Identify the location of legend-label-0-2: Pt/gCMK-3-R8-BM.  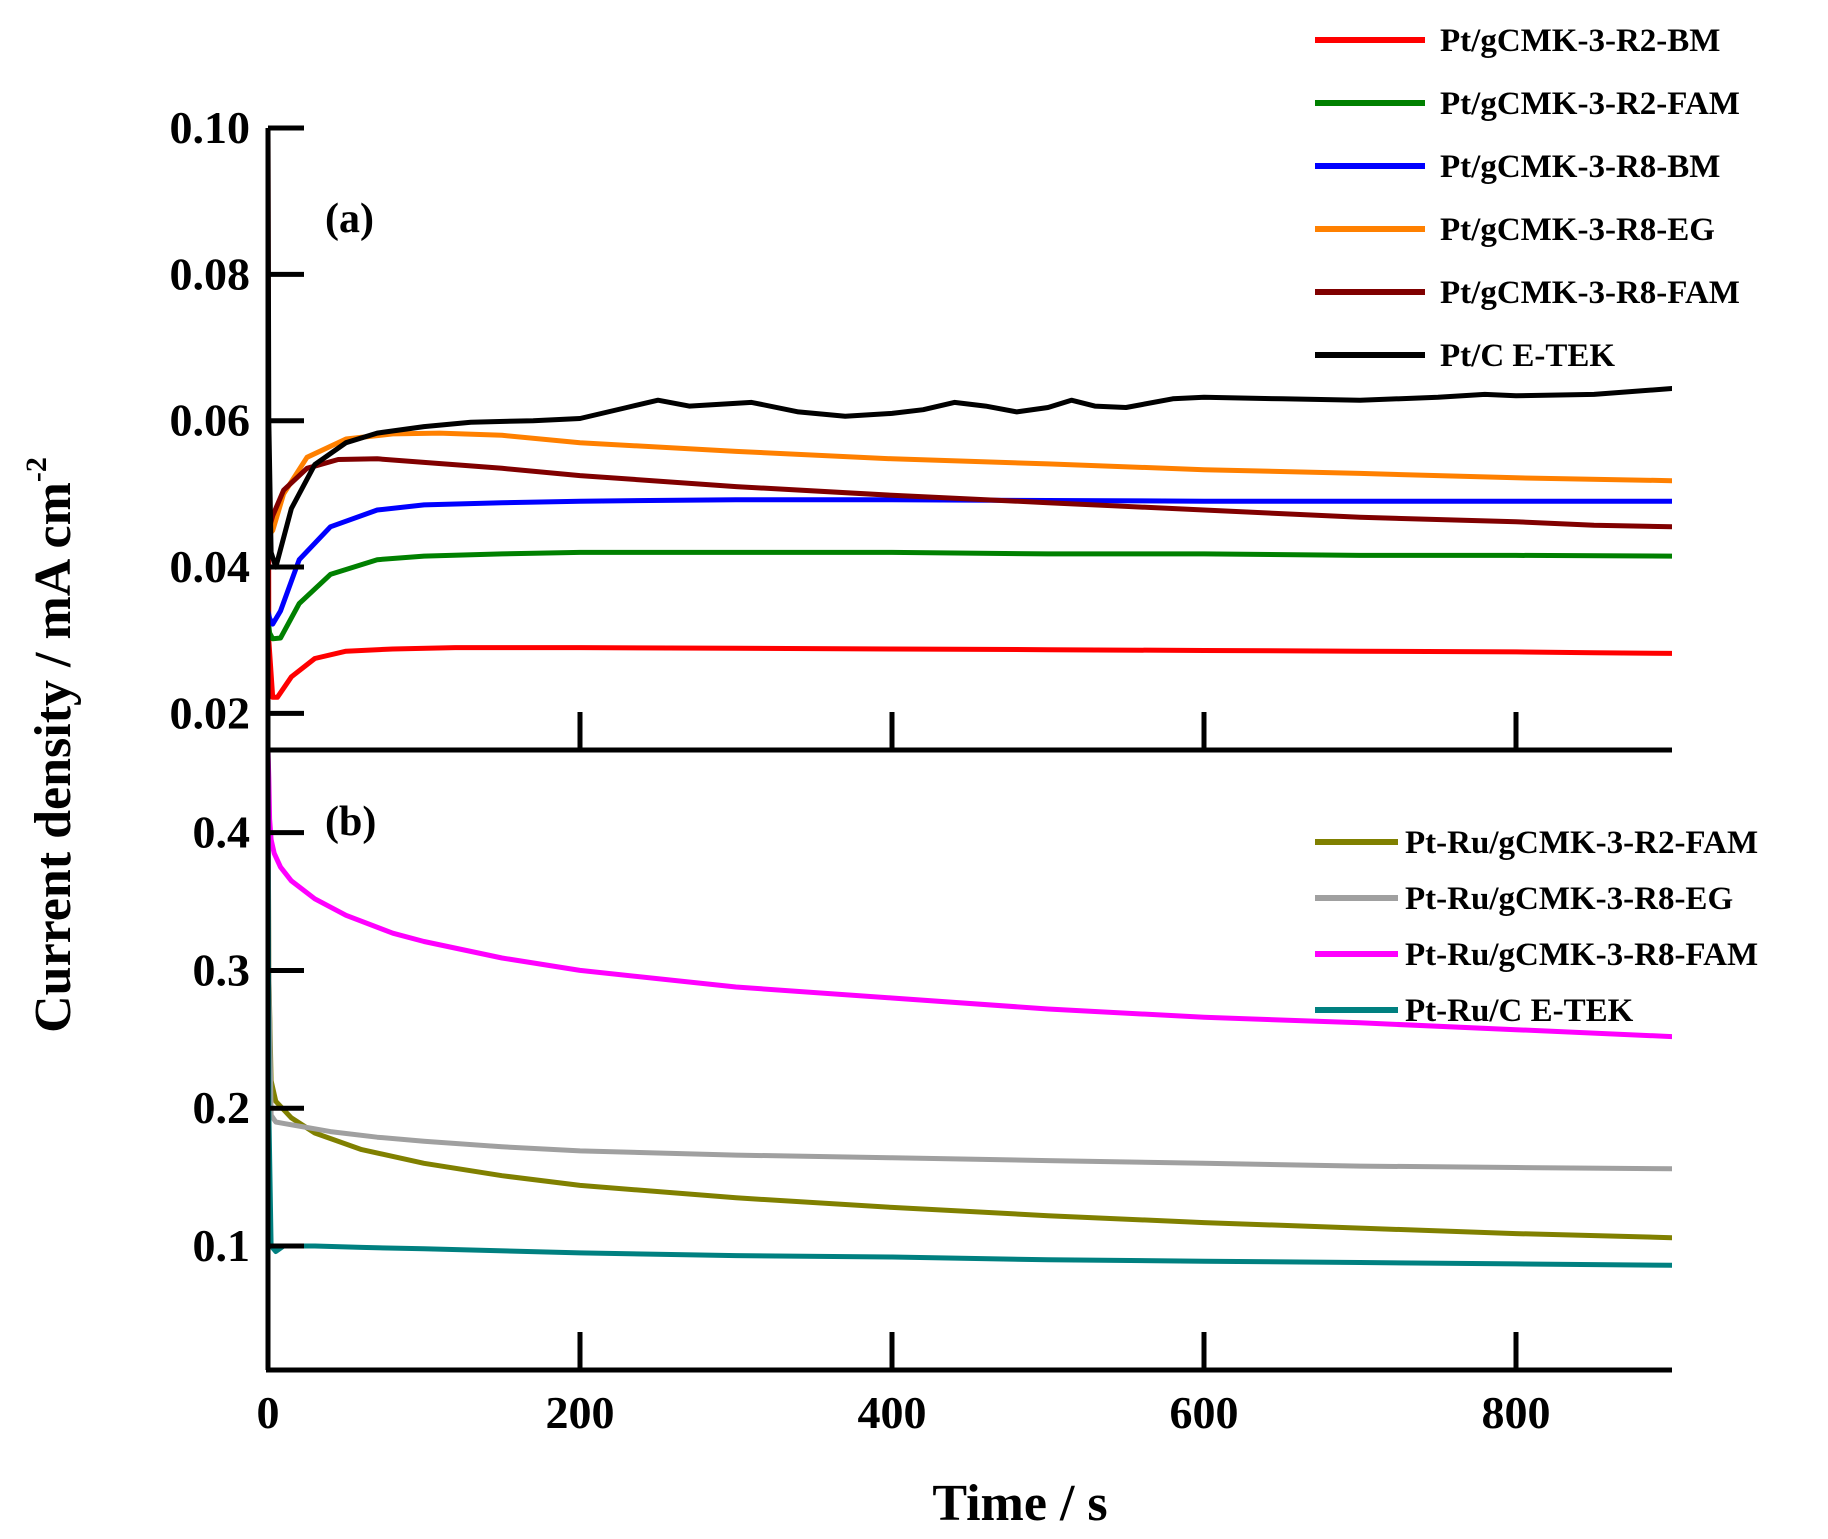
(1580, 167).